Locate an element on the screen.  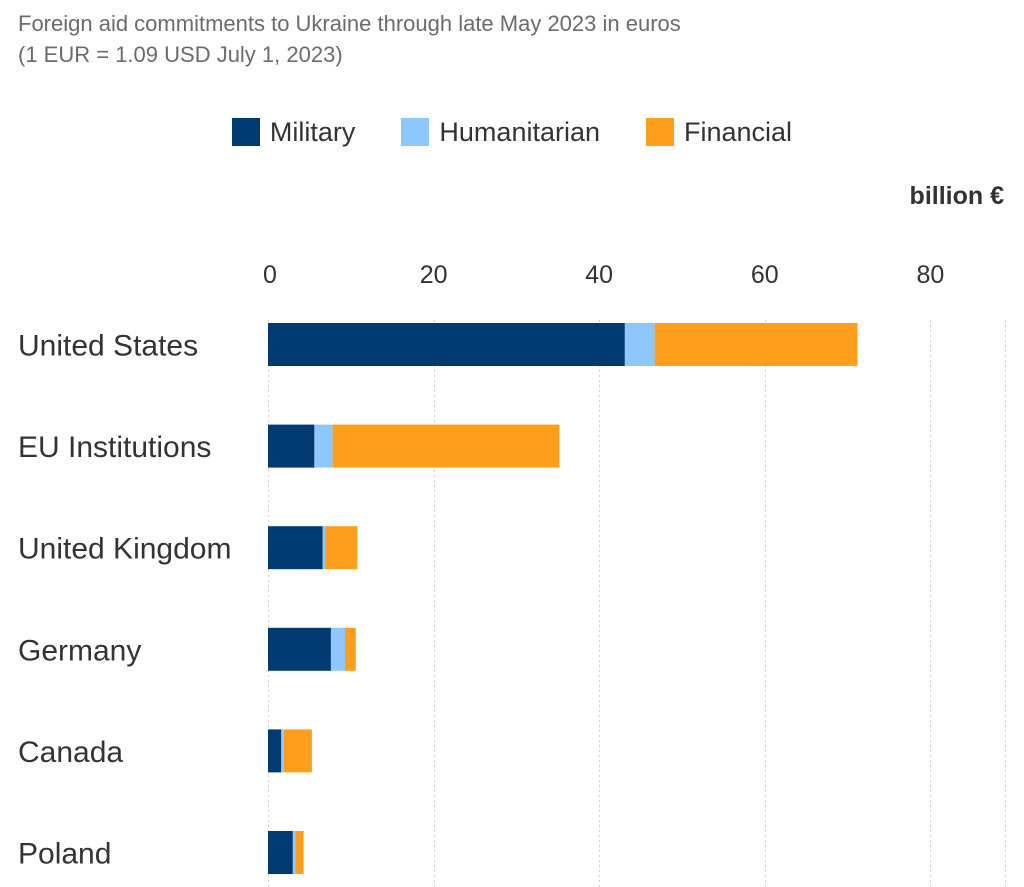
bar-united-kingdom-financial is located at coordinates (341, 548).